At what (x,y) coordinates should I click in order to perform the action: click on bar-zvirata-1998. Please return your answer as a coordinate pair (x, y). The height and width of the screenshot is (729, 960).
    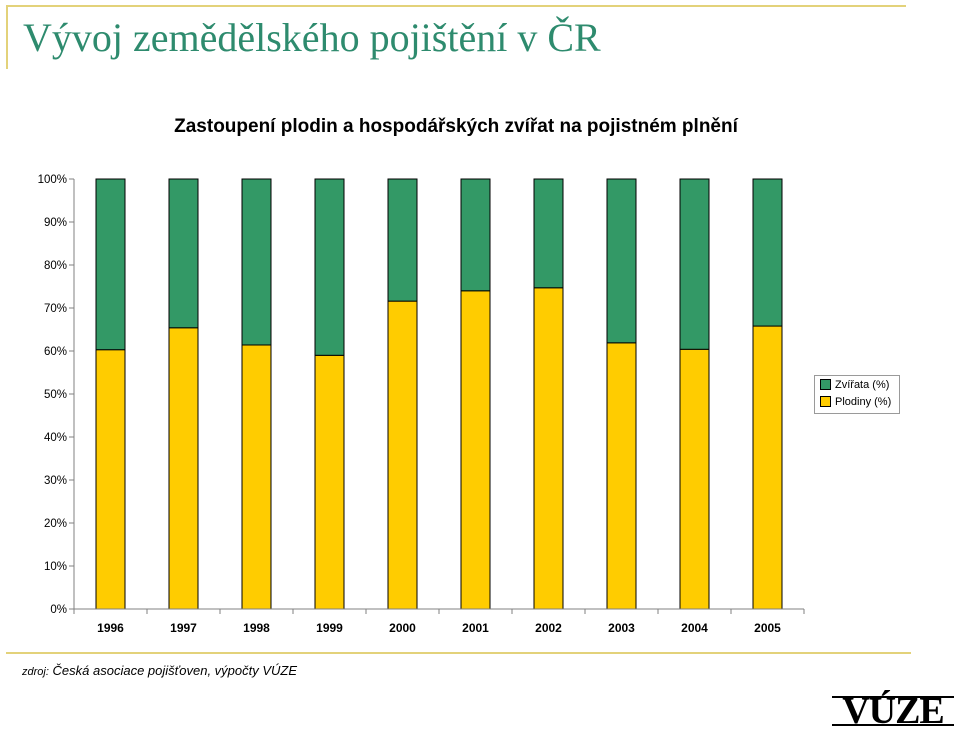
    Looking at the image, I should click on (256, 262).